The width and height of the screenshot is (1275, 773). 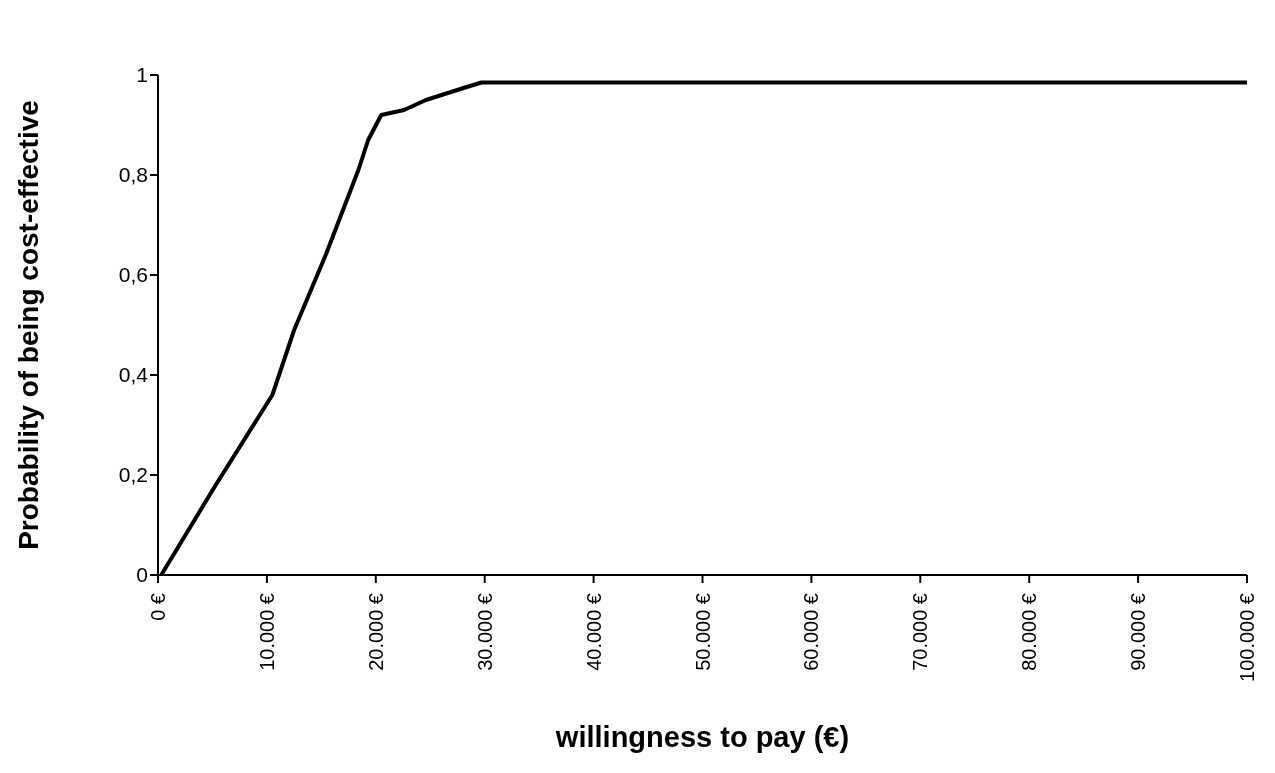 What do you see at coordinates (593, 632) in the screenshot?
I see `x-tick-label: 40.000 €` at bounding box center [593, 632].